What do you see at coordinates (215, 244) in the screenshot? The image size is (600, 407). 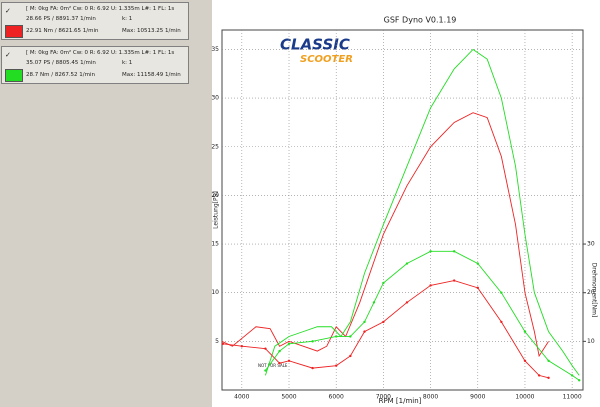 I see `y-tick-label: 15` at bounding box center [215, 244].